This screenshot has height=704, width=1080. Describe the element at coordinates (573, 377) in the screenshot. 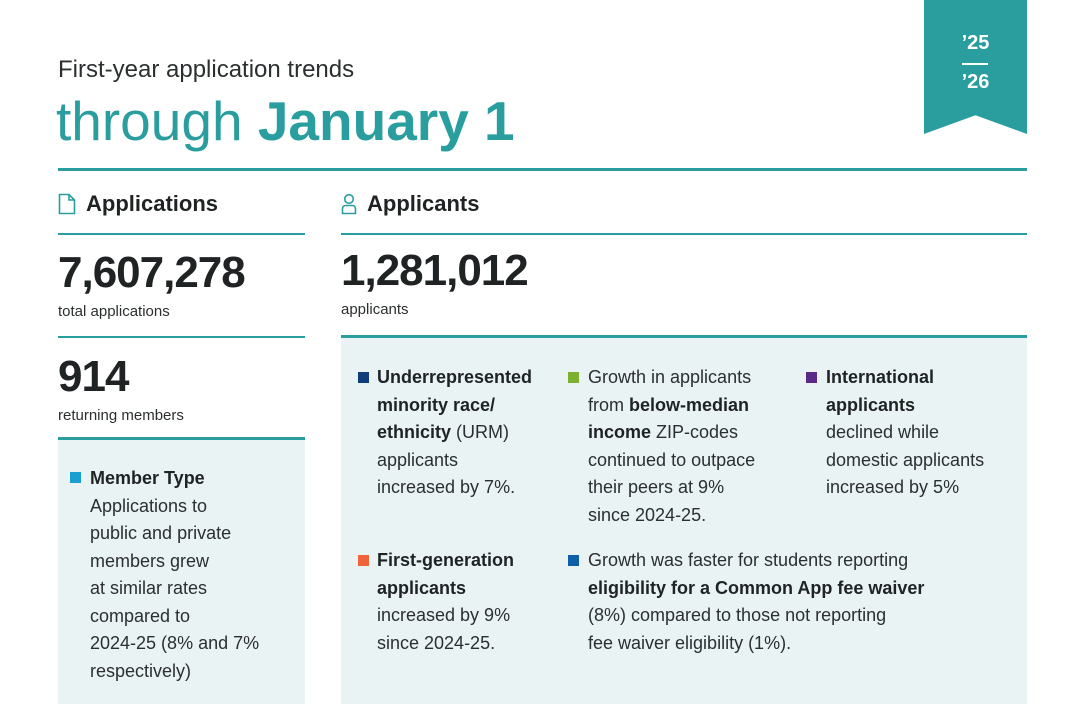

I see `income-marker` at that location.